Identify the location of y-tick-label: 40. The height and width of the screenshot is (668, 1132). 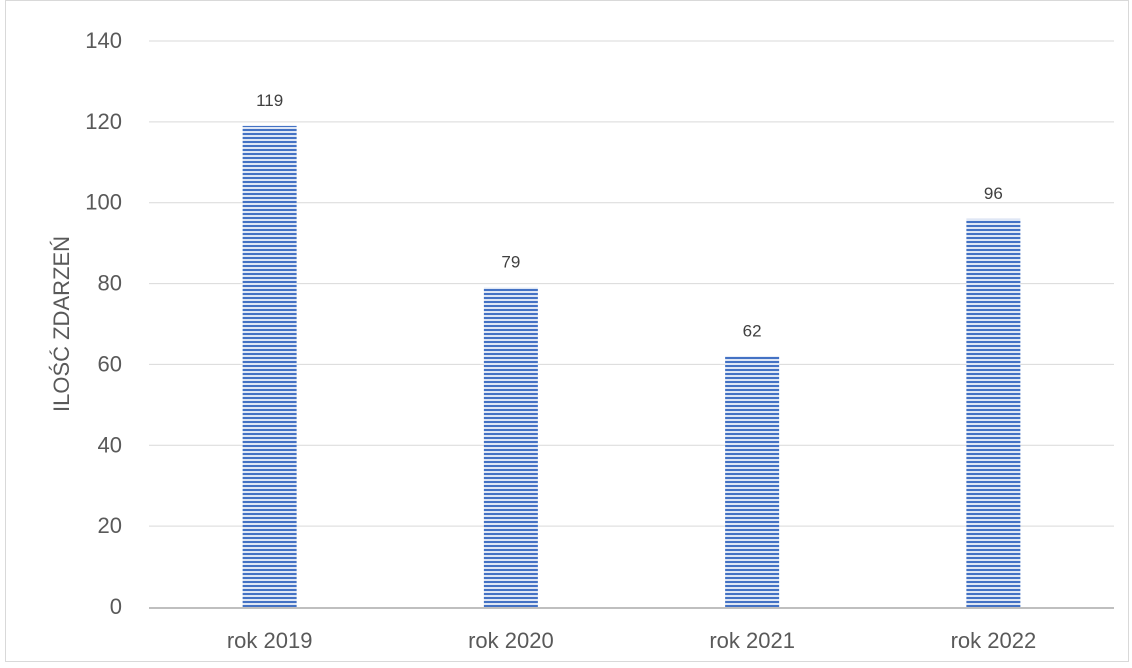
(110, 444).